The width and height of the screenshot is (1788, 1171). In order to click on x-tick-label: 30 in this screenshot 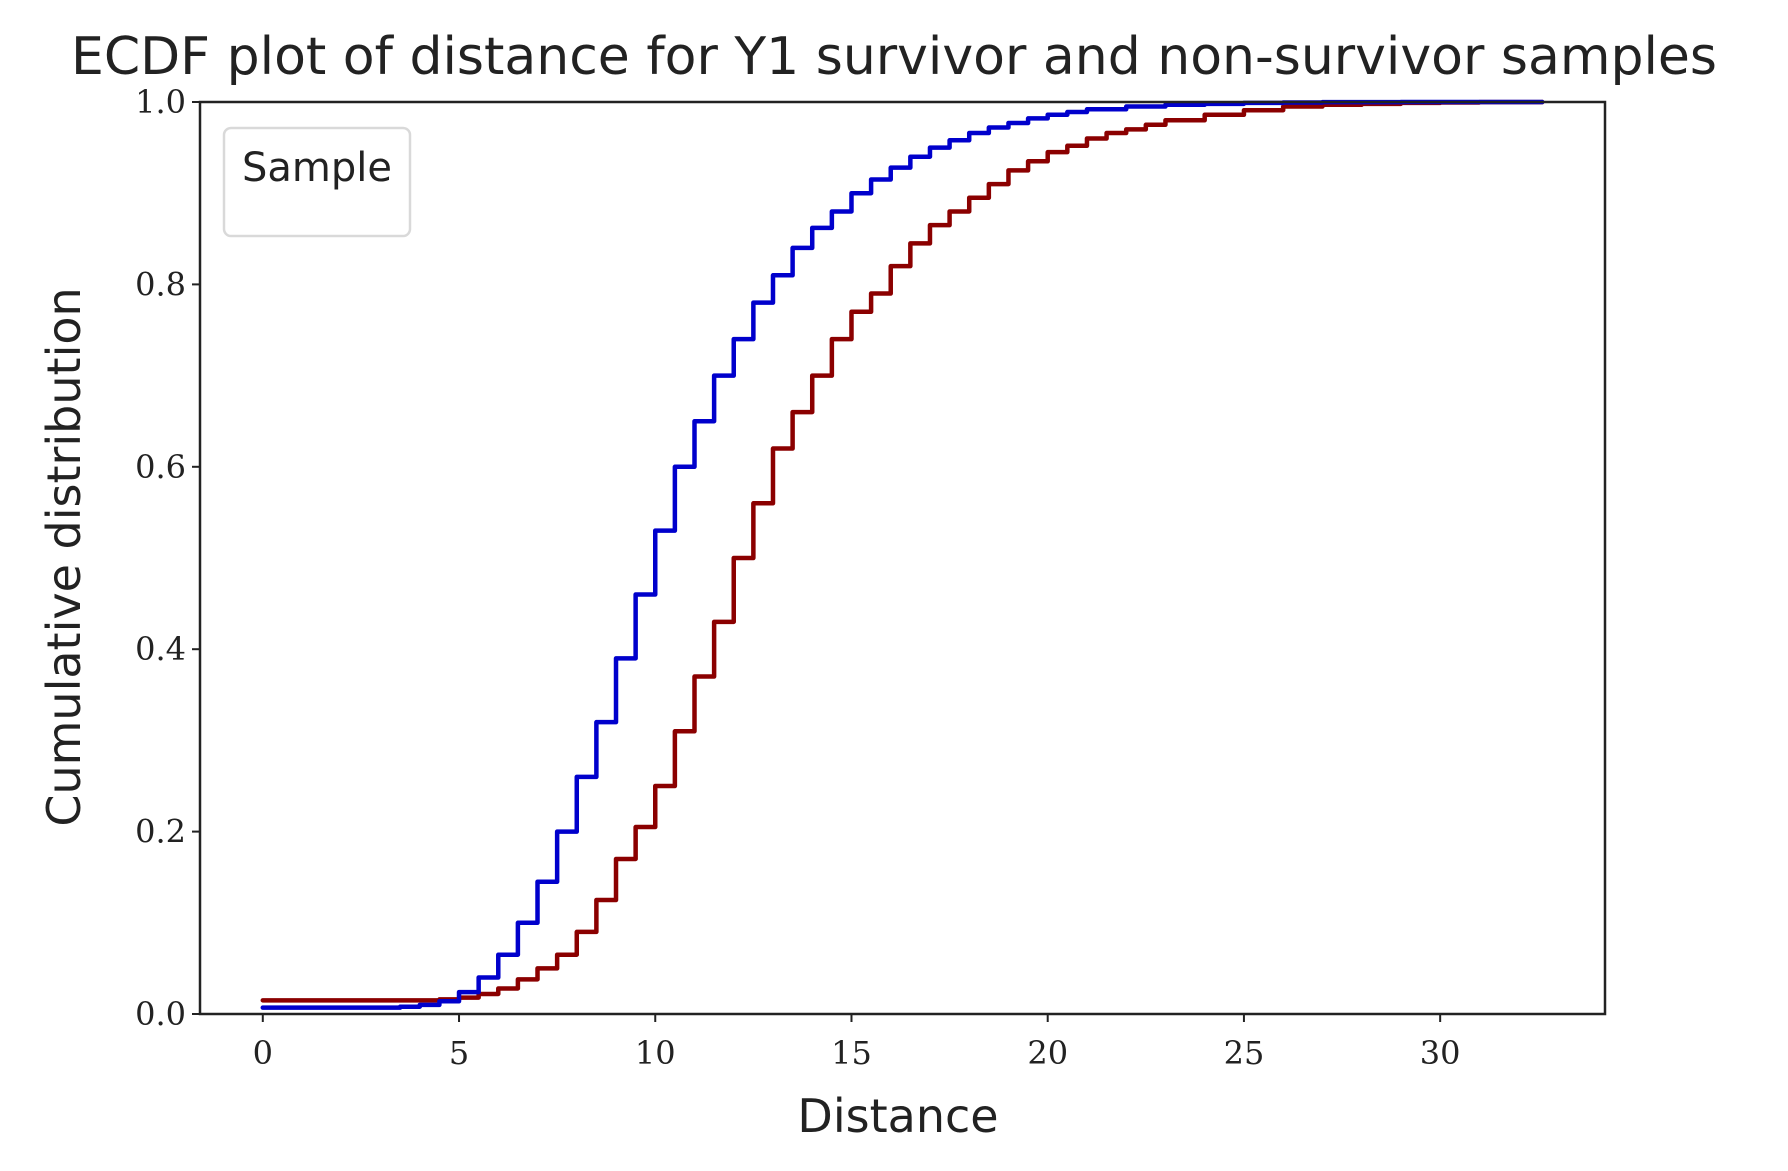, I will do `click(1440, 1053)`.